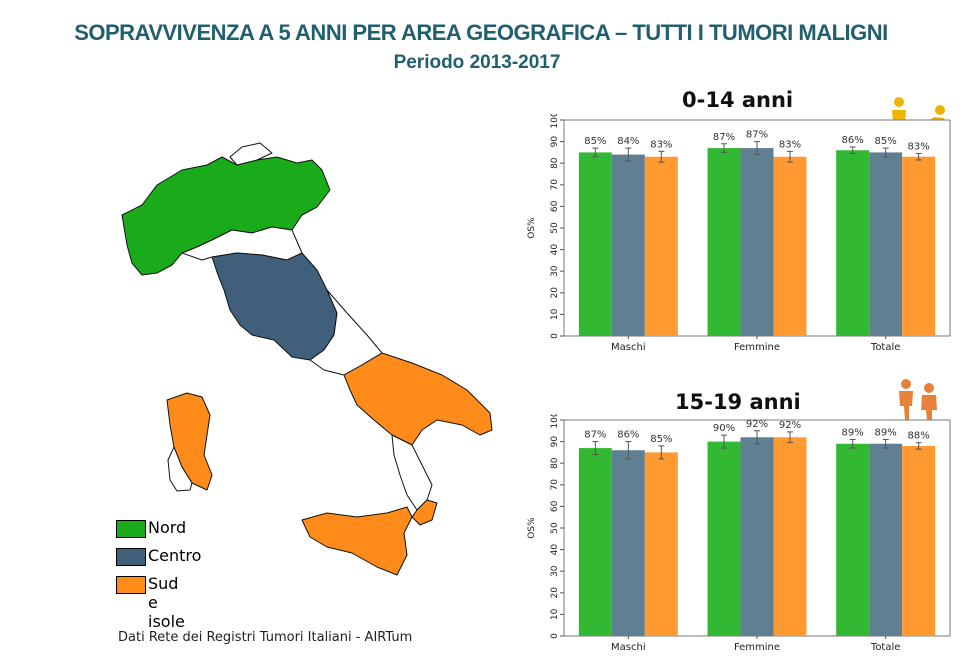 Image resolution: width=962 pixels, height=668 pixels. Describe the element at coordinates (628, 141) in the screenshot. I see `data-label: 84%` at that location.